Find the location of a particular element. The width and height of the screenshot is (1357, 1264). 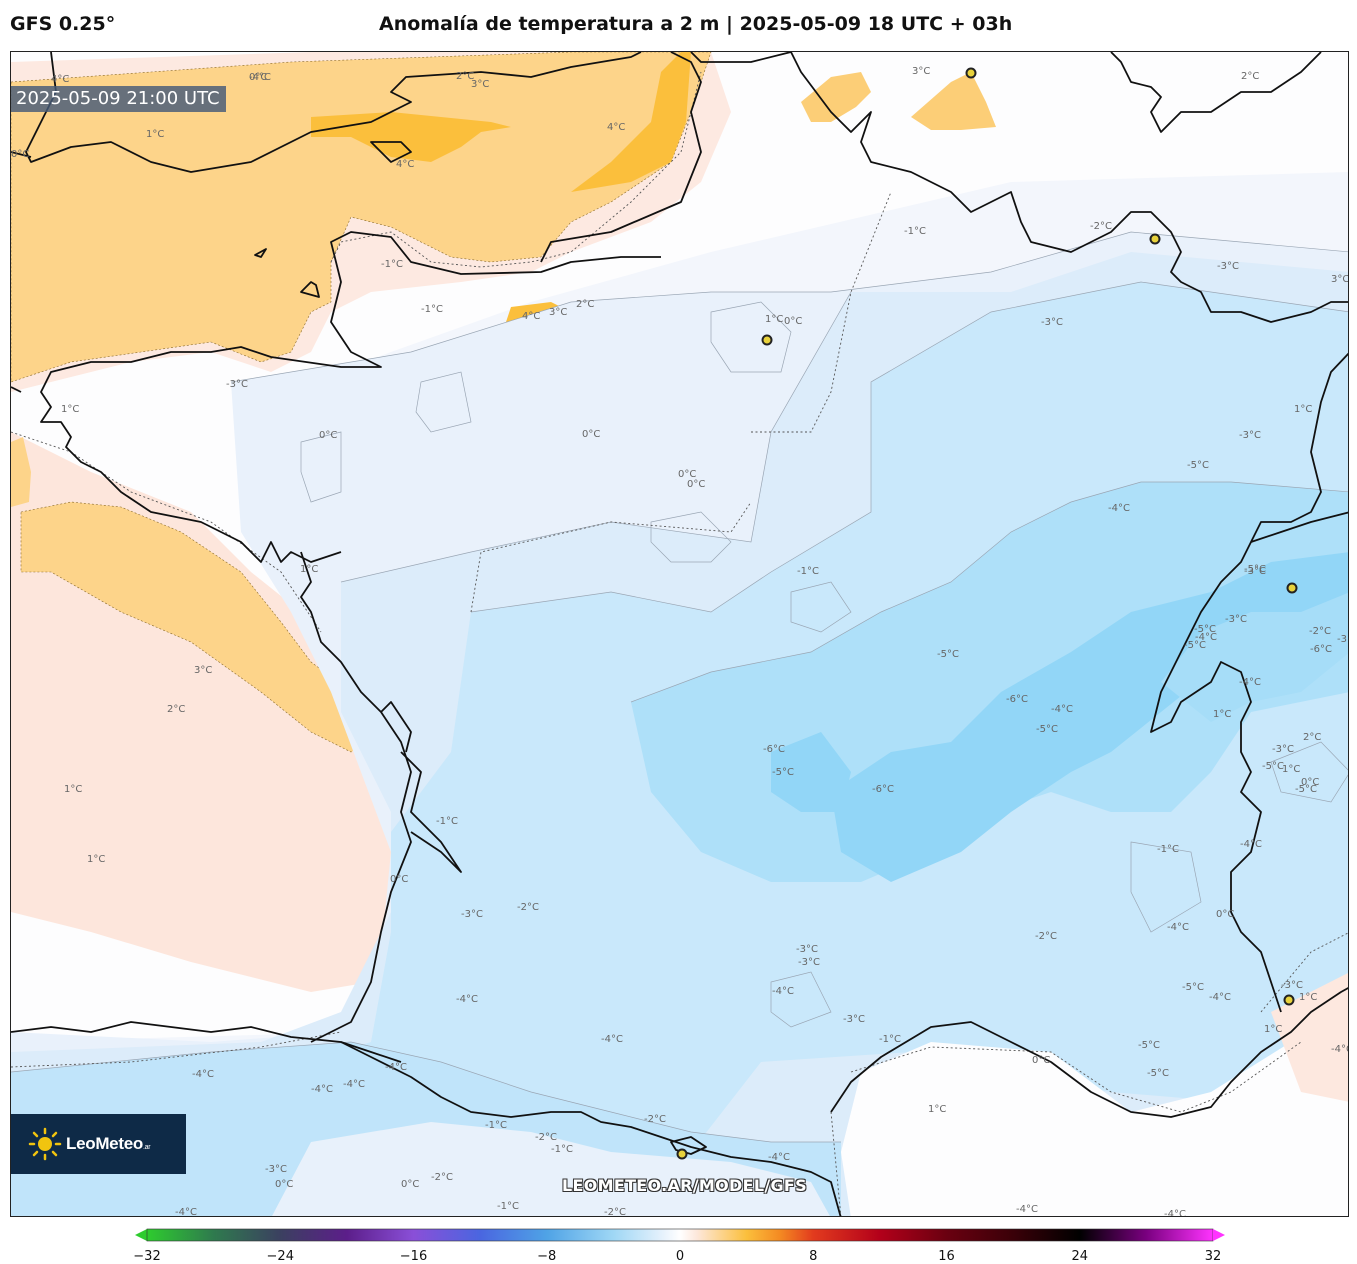

colorbar-tick-label: −24 is located at coordinates (280, 1256).